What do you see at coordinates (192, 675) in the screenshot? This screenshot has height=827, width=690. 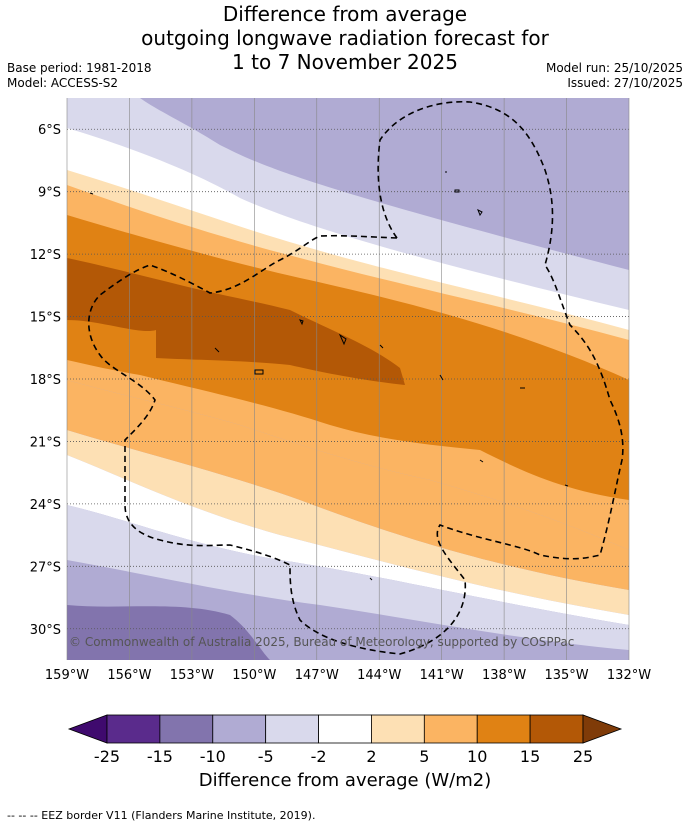 I see `longitude-label: 153°W` at bounding box center [192, 675].